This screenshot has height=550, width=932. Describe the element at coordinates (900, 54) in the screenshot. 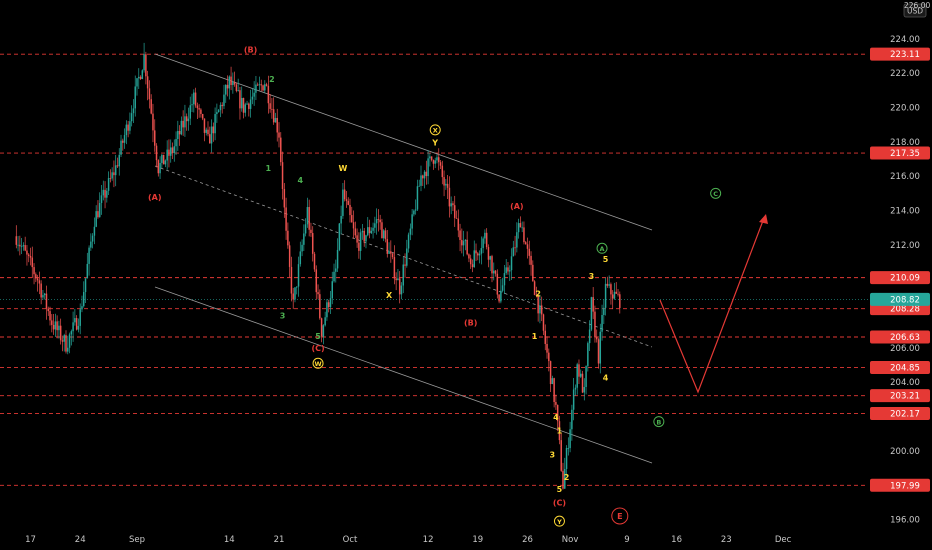

I see `level-price-badge: 223.11` at that location.